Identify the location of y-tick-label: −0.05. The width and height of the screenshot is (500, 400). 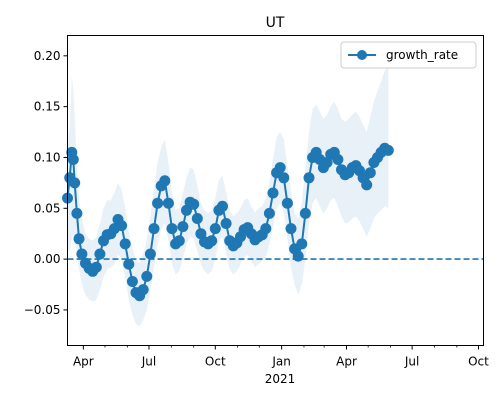
(42, 310).